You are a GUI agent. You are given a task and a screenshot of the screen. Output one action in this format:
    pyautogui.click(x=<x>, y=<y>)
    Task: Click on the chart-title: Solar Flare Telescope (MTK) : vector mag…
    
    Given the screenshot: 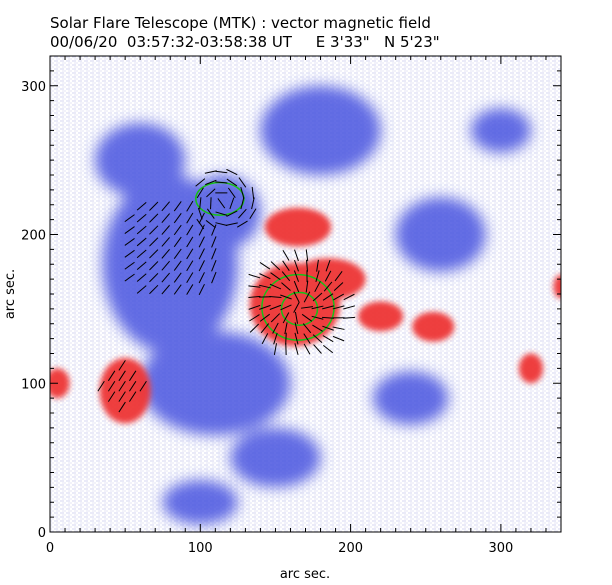 What is the action you would take?
    pyautogui.click(x=240, y=23)
    